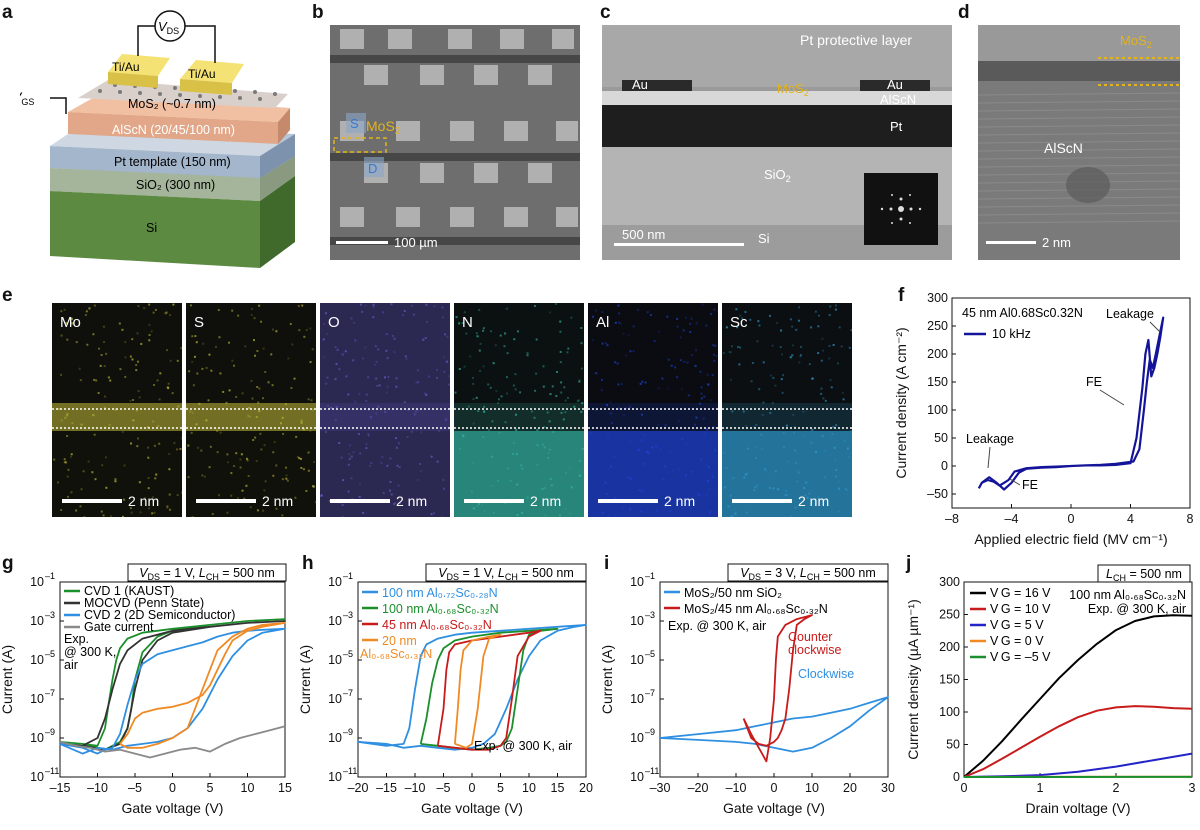 The image size is (1200, 830). Describe the element at coordinates (777, 175) in the screenshot. I see `sio2-label: SiO2` at that location.